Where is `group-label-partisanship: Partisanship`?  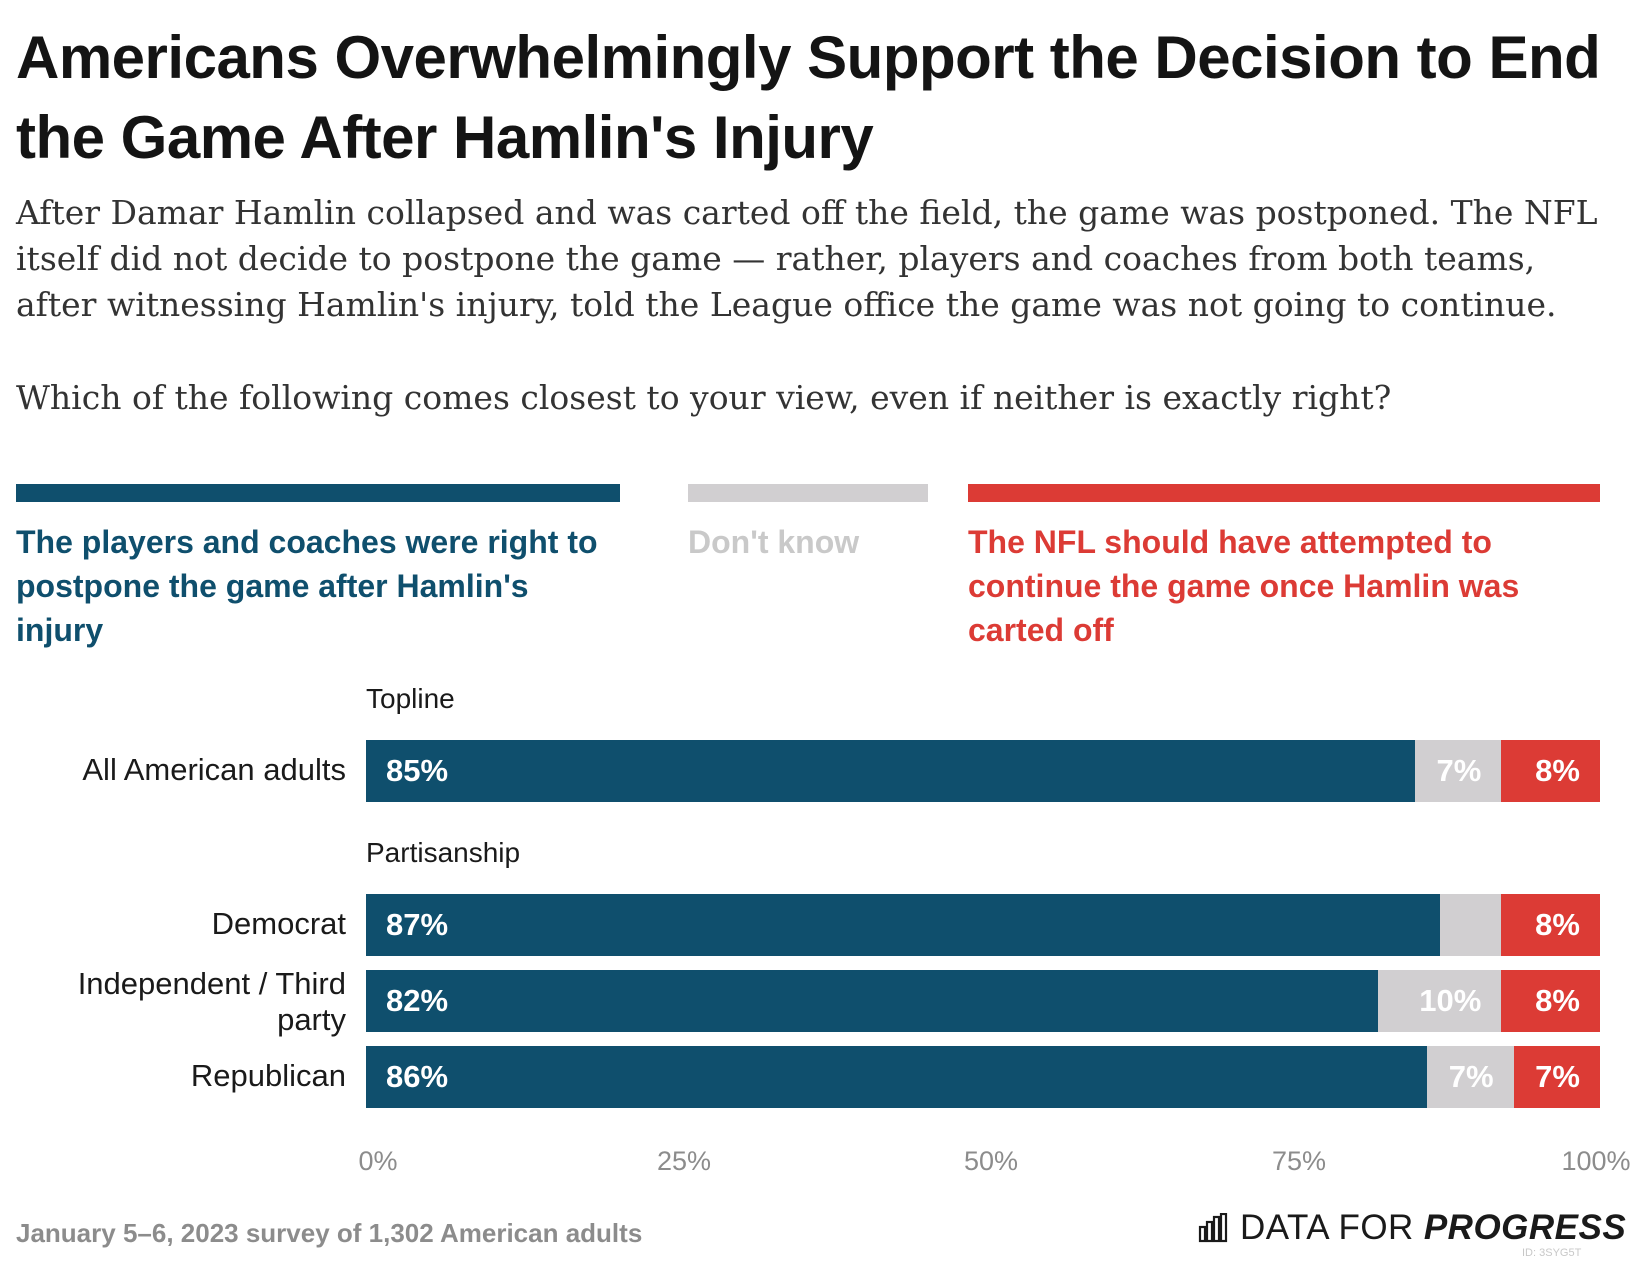
group-label-partisanship: Partisanship is located at coordinates (443, 852).